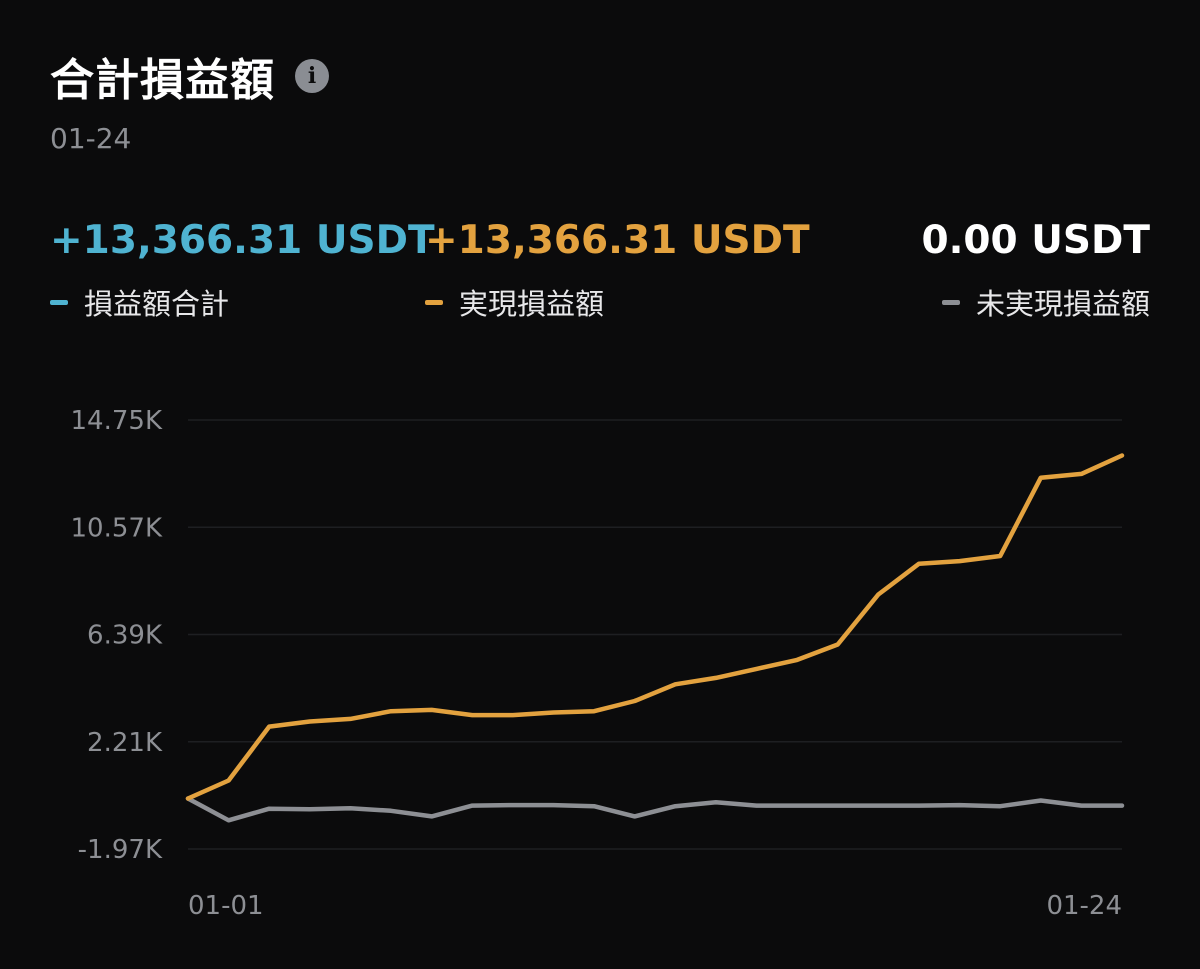  Describe the element at coordinates (242, 270) in the screenshot. I see `metric-total: +13,366.31 USDT 損益額合計` at that location.